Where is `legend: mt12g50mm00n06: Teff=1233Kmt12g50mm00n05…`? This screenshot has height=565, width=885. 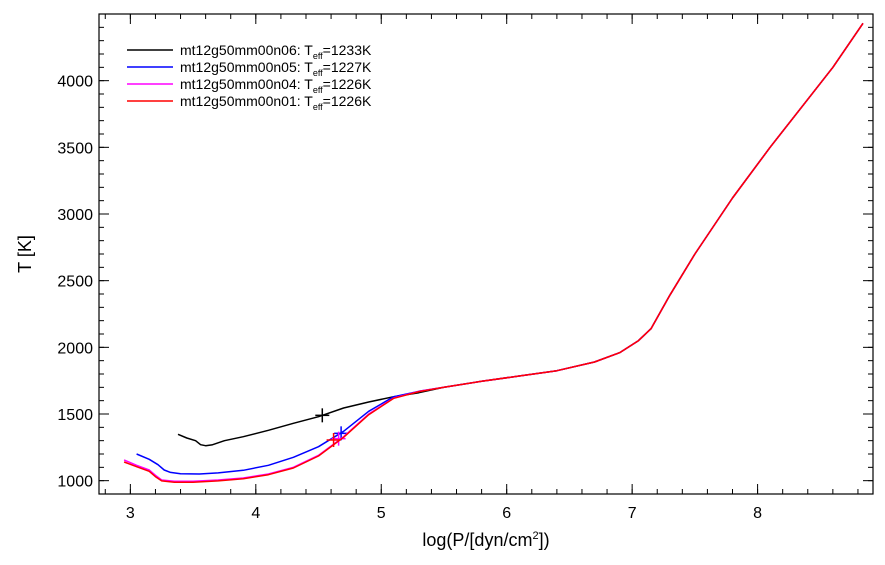 legend: mt12g50mm00n06: Teff=1233Kmt12g50mm00n05… is located at coordinates (249, 77).